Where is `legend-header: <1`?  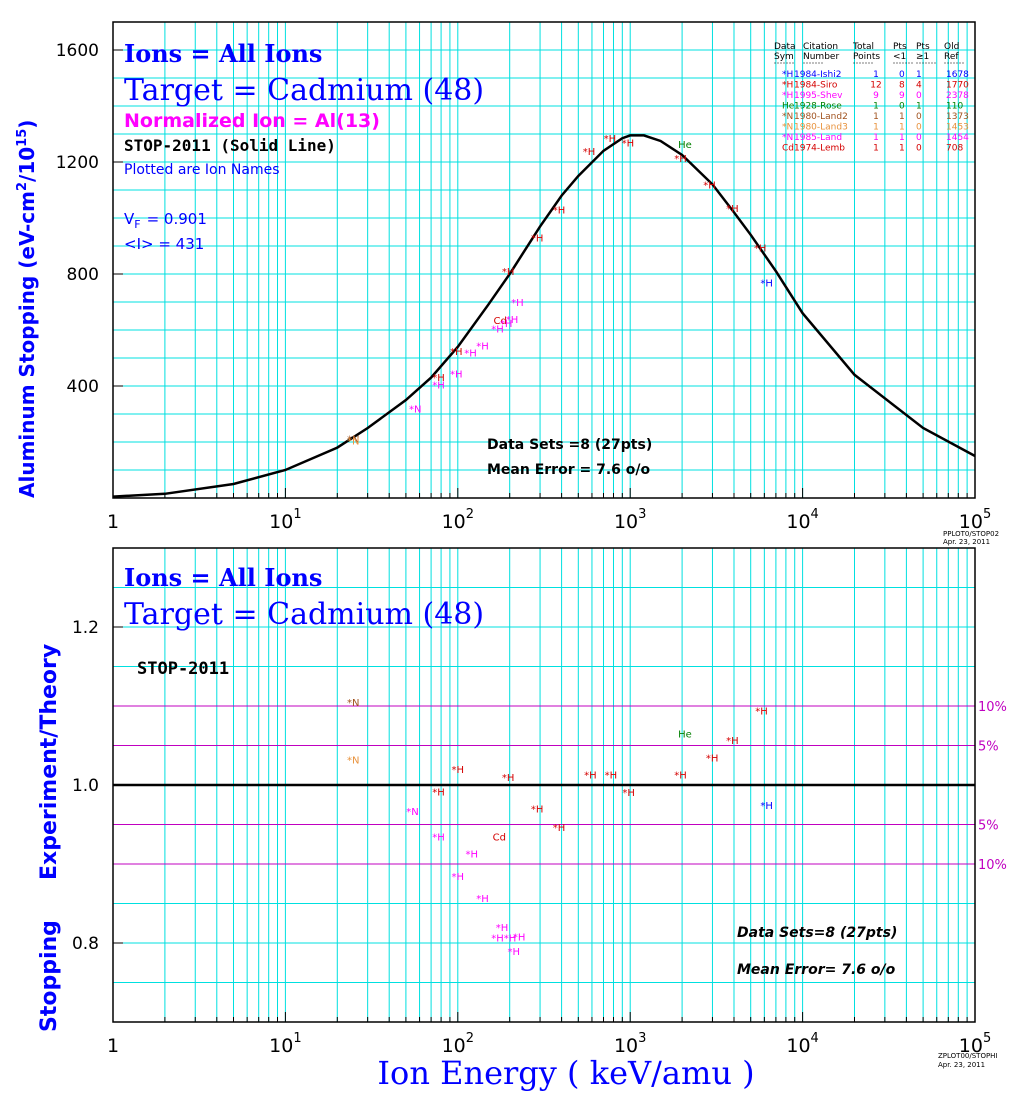 legend-header: <1 is located at coordinates (899, 57).